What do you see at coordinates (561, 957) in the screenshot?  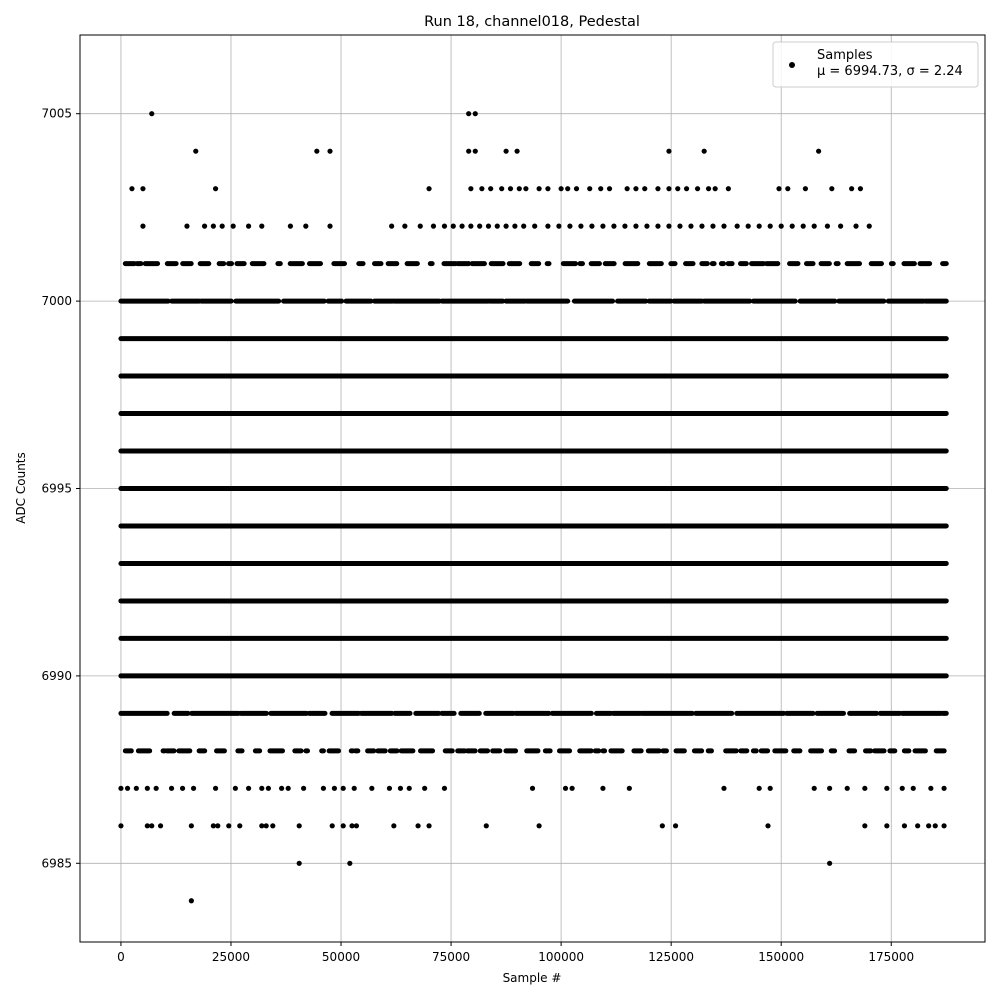 I see `x-tick-label: 100000` at bounding box center [561, 957].